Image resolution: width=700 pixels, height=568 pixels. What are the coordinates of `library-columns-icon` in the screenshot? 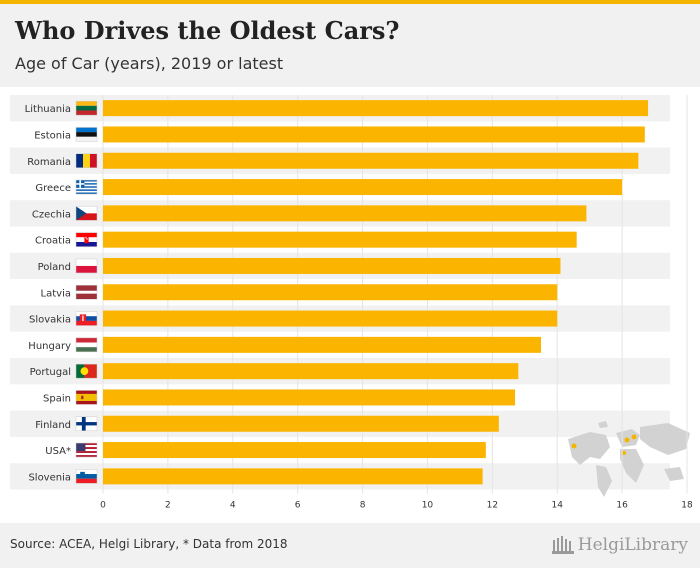 It's located at (562, 545).